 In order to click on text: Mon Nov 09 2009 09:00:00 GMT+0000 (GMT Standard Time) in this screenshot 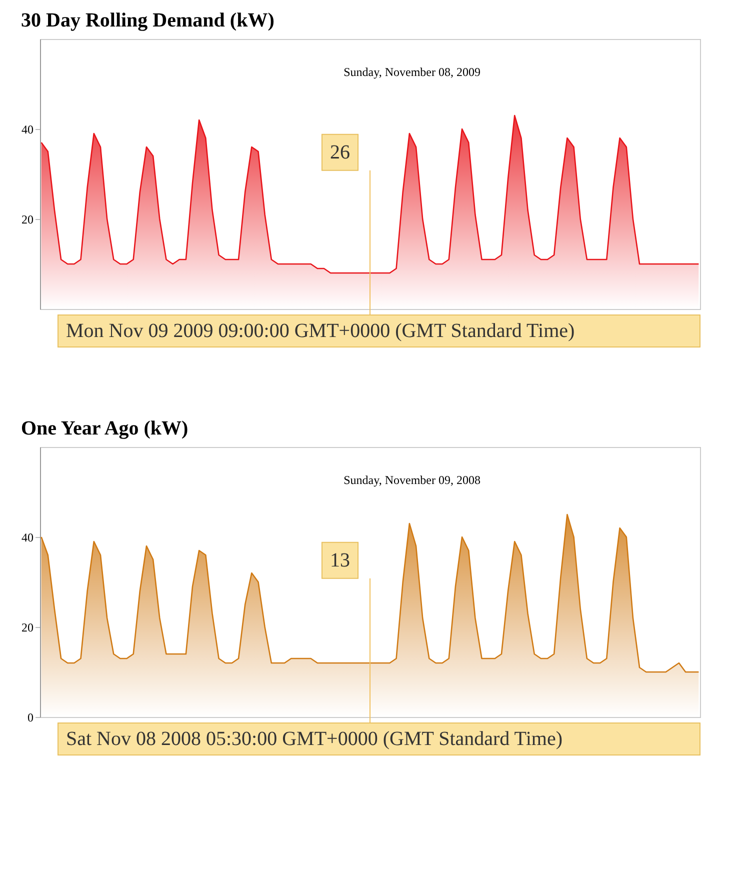, I will do `click(320, 331)`.